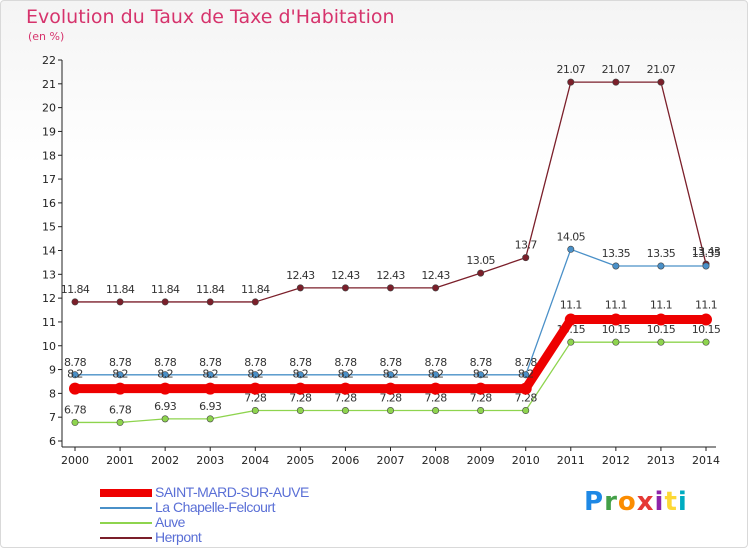 Image resolution: width=750 pixels, height=550 pixels. Describe the element at coordinates (611, 502) in the screenshot. I see `logo-letter: r` at that location.